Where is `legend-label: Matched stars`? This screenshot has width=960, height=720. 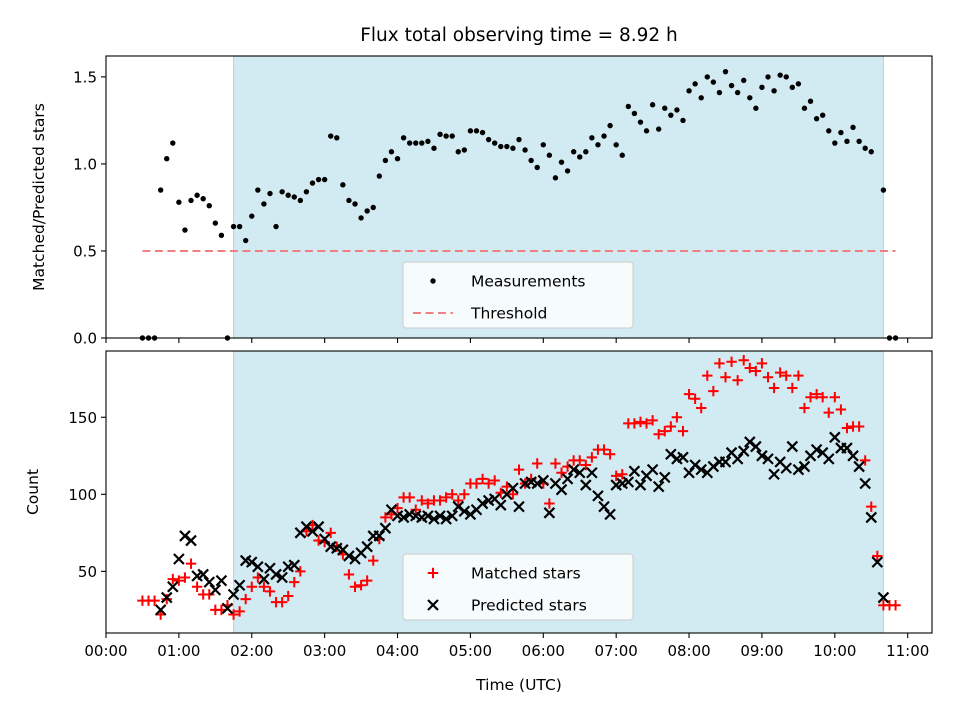
legend-label: Matched stars is located at coordinates (526, 574).